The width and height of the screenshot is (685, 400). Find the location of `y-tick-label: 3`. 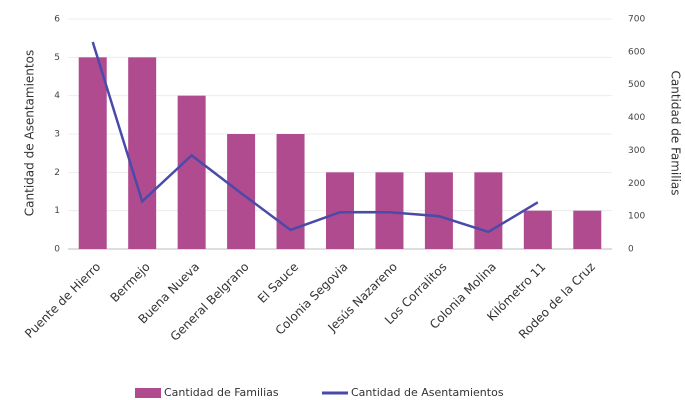

y-tick-label: 3 is located at coordinates (57, 135).